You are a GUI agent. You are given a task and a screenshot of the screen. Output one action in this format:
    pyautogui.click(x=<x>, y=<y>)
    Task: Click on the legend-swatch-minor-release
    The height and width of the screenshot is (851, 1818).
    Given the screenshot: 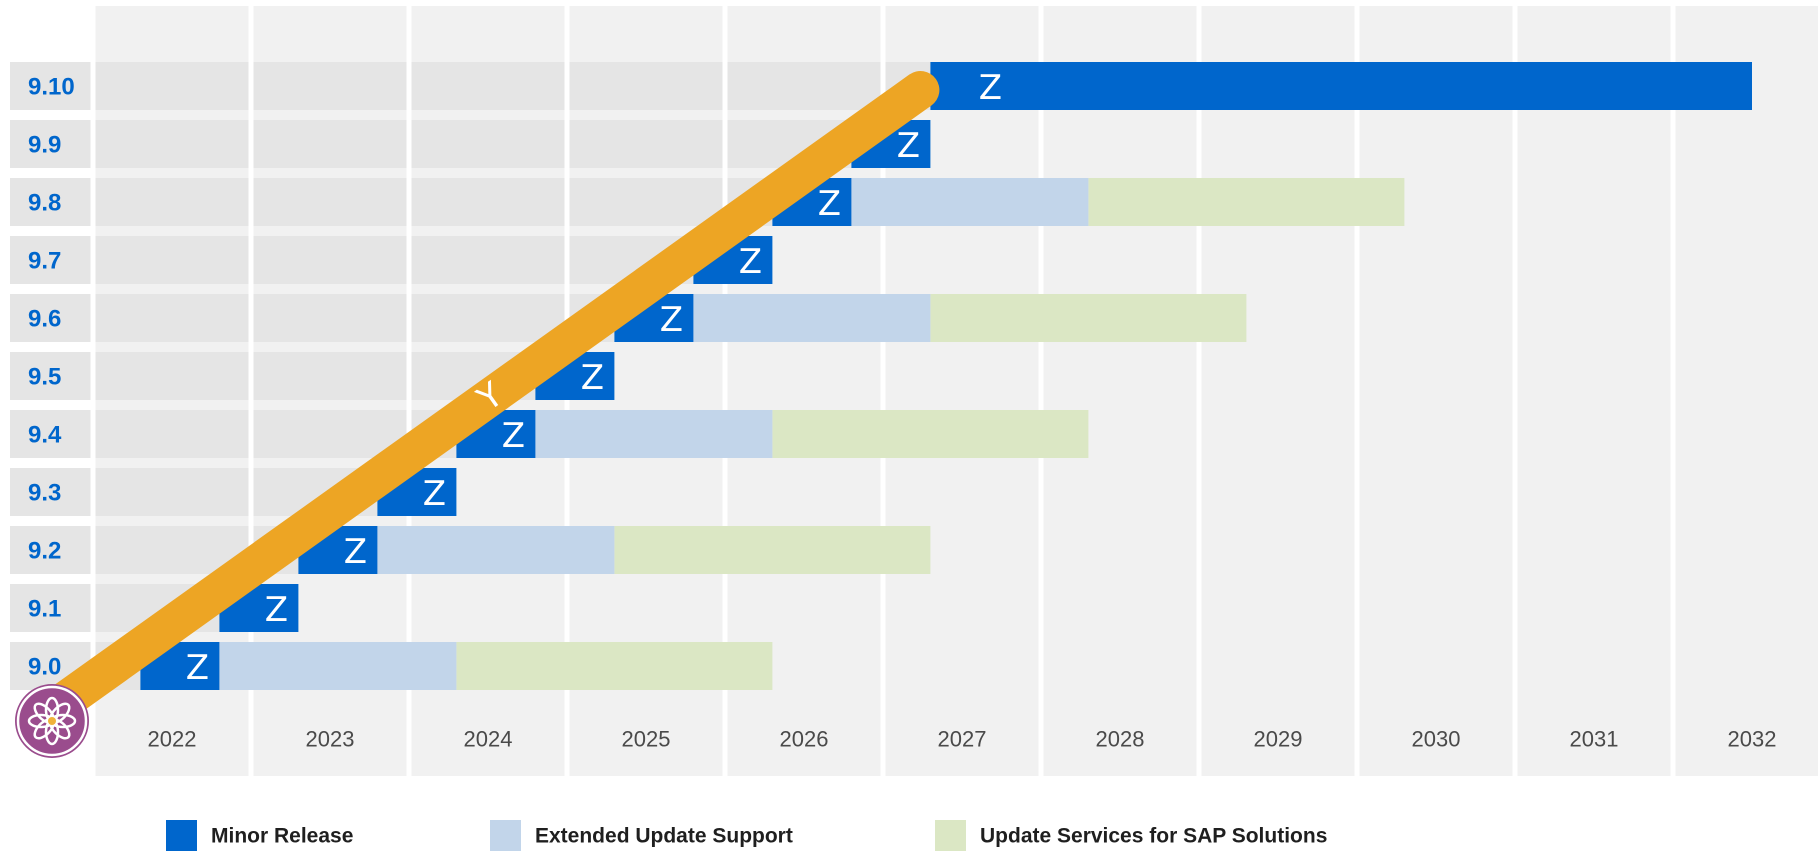 What is the action you would take?
    pyautogui.click(x=181, y=835)
    